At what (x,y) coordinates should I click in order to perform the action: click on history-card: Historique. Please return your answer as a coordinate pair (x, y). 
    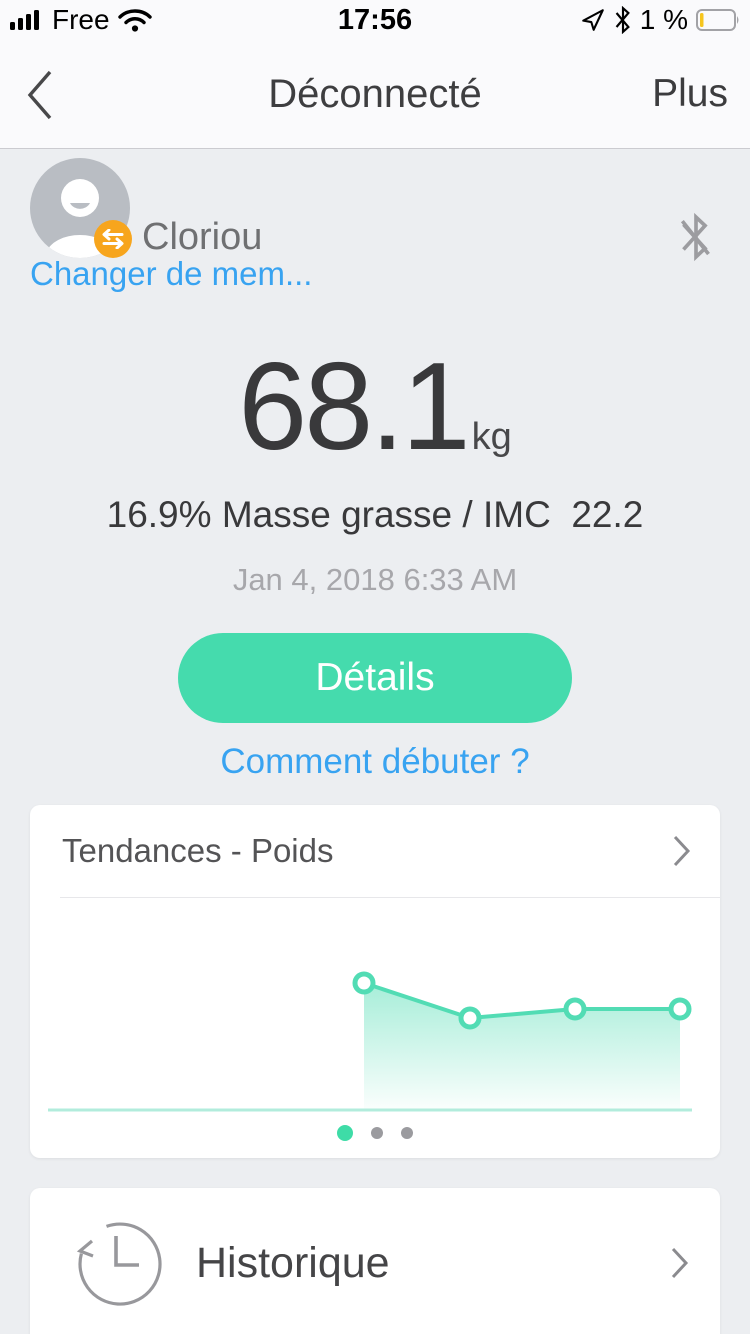
    Looking at the image, I should click on (375, 1261).